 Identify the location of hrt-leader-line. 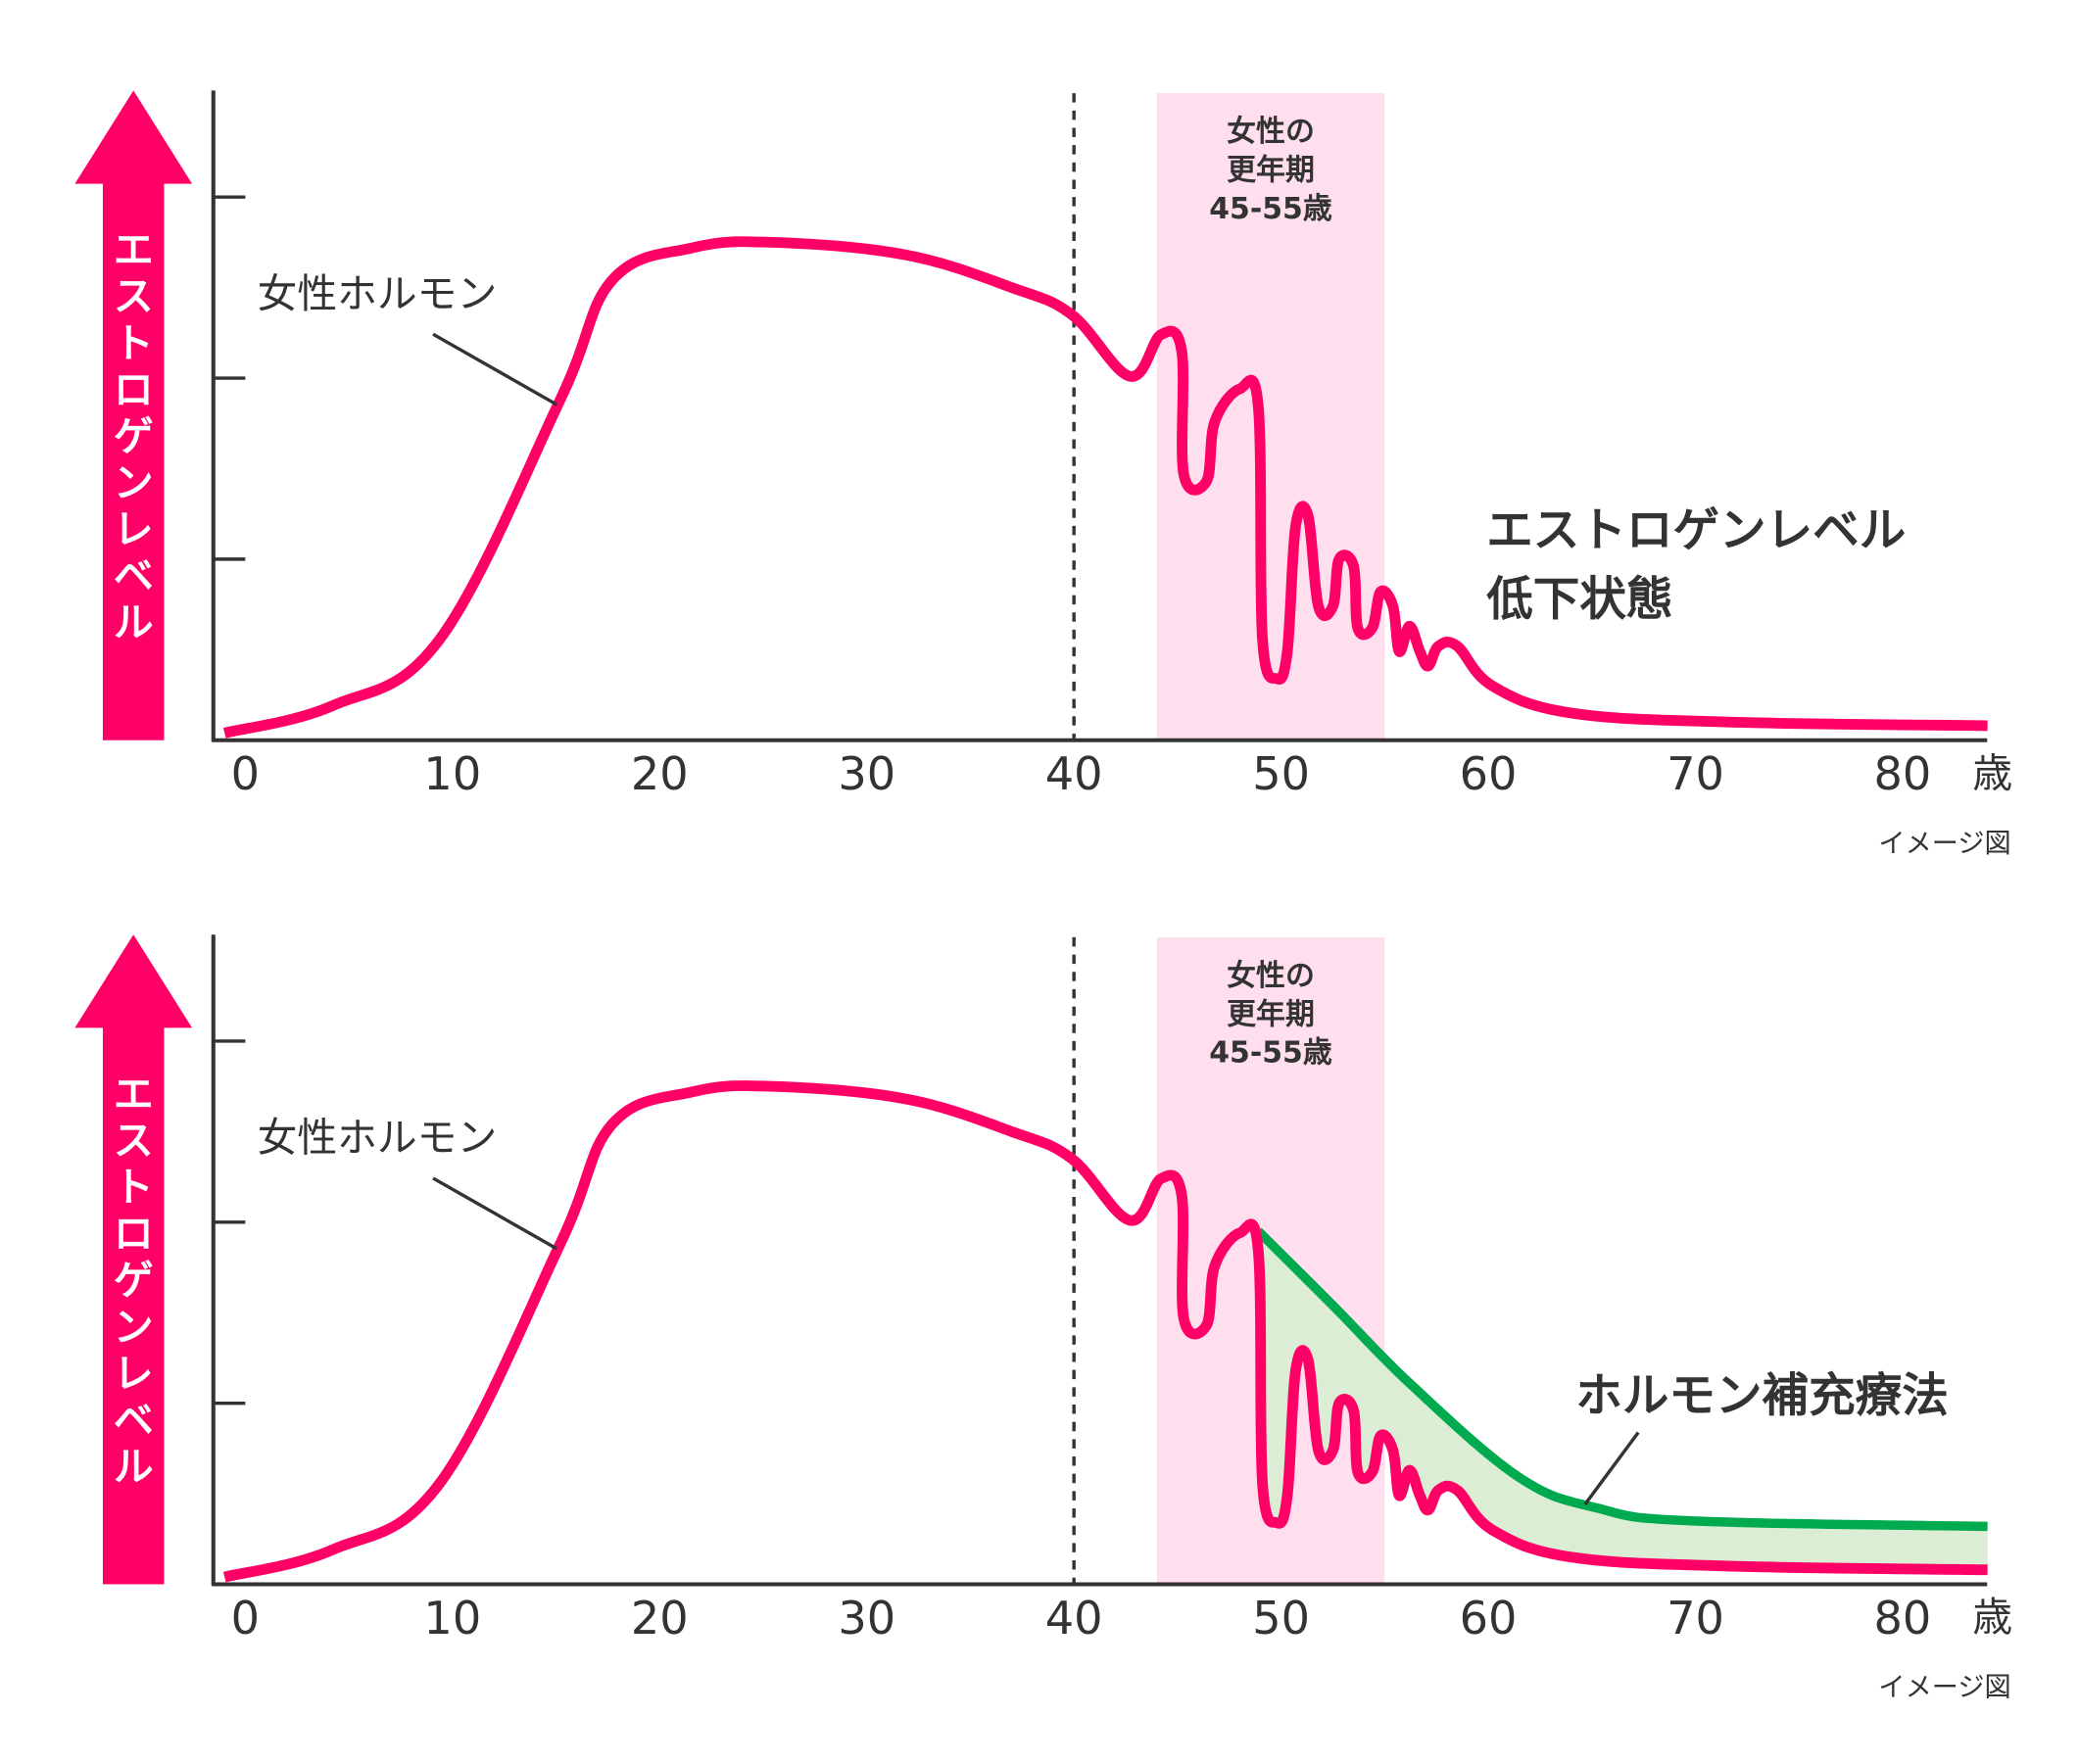
(1611, 1468).